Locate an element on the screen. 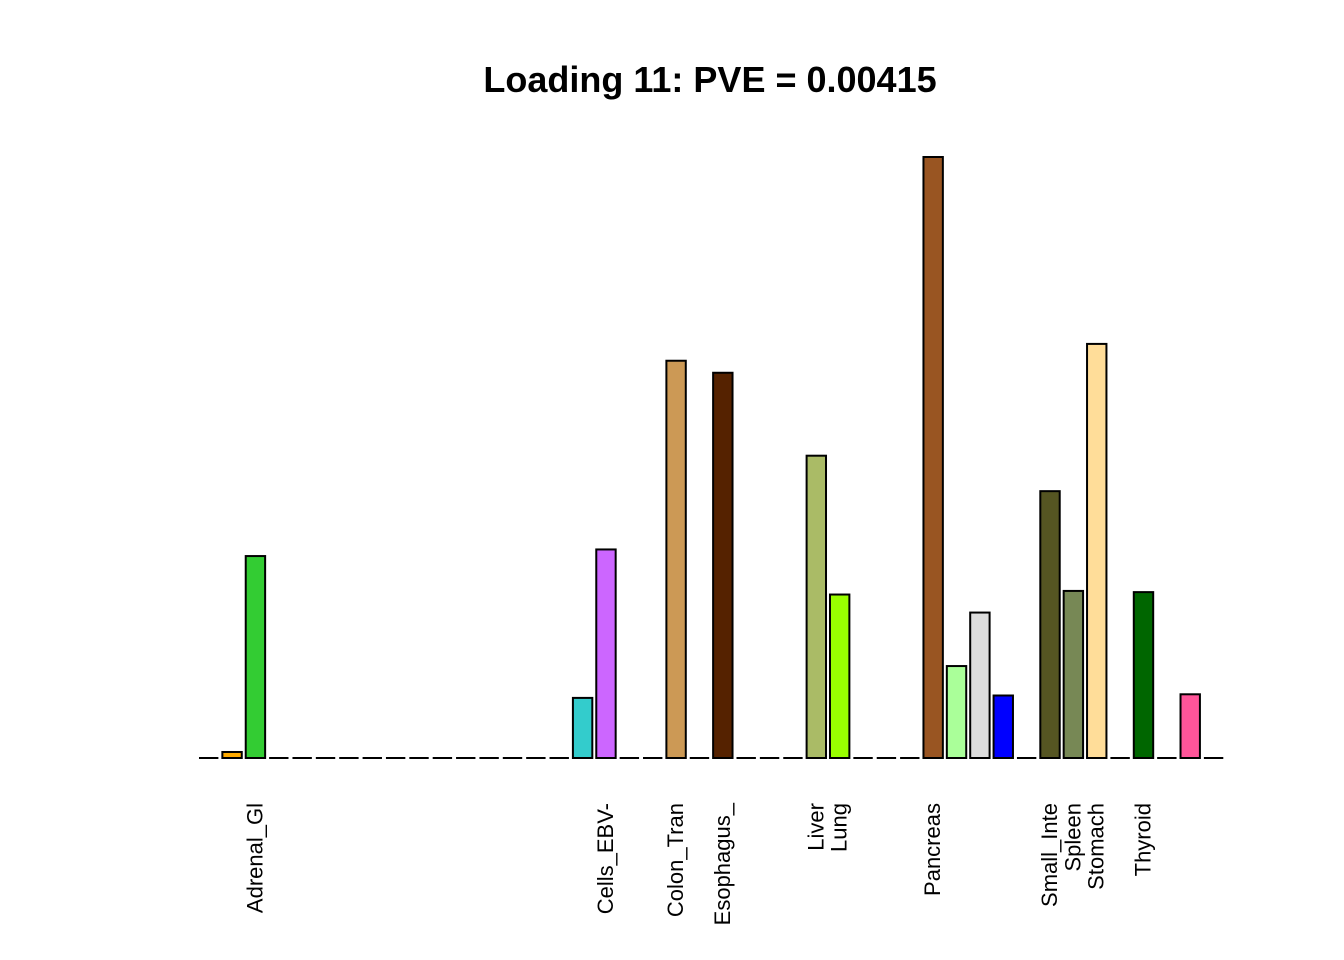  x-tick-label-27: Lung is located at coordinates (839, 827).